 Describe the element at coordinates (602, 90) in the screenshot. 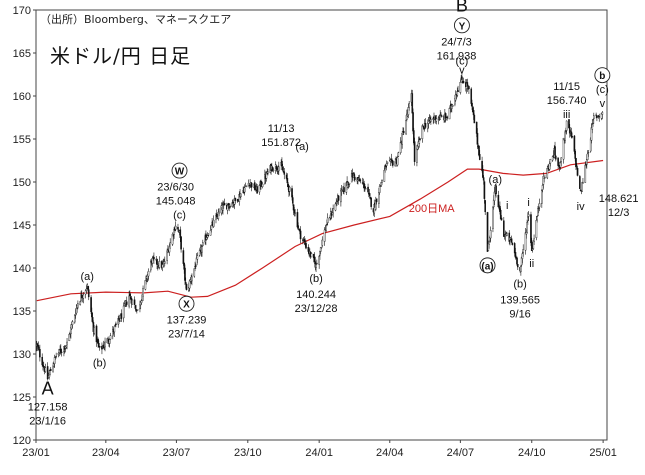

I see `annotation-label: (c)` at that location.